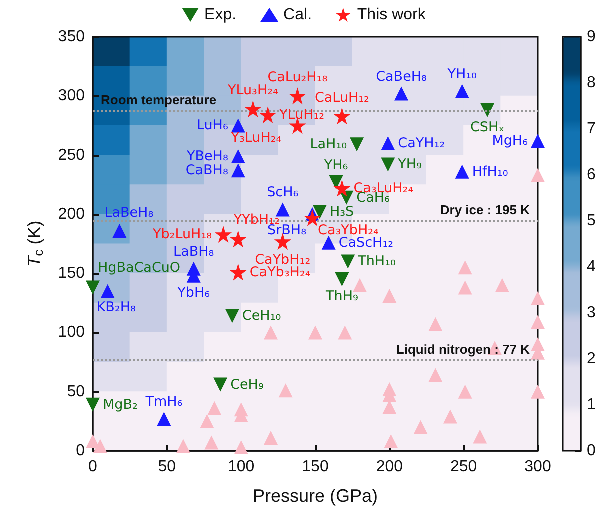 Image resolution: width=608 pixels, height=513 pixels. Describe the element at coordinates (298, 15) in the screenshot. I see `legend-label: Cal.` at that location.